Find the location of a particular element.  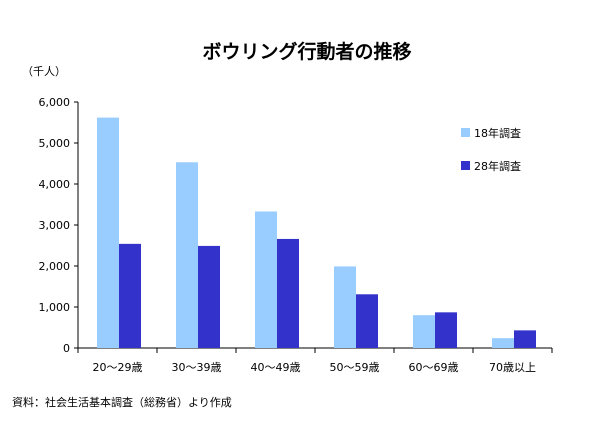

x-tick-label: 50～59歳 is located at coordinates (355, 367).